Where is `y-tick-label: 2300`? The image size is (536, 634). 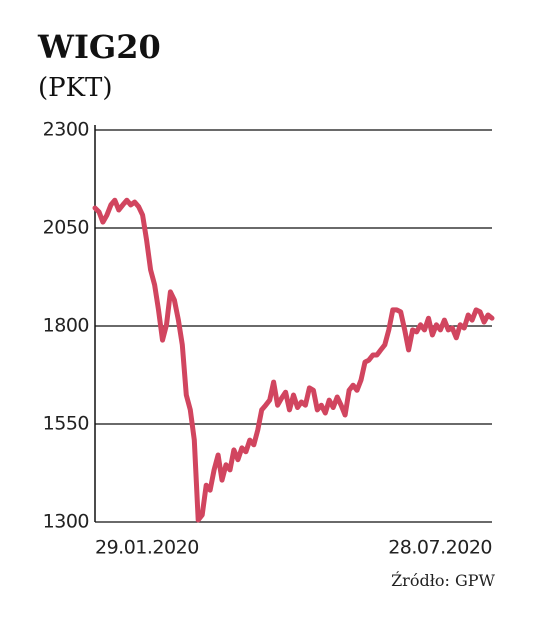 y-tick-label: 2300 is located at coordinates (66, 130).